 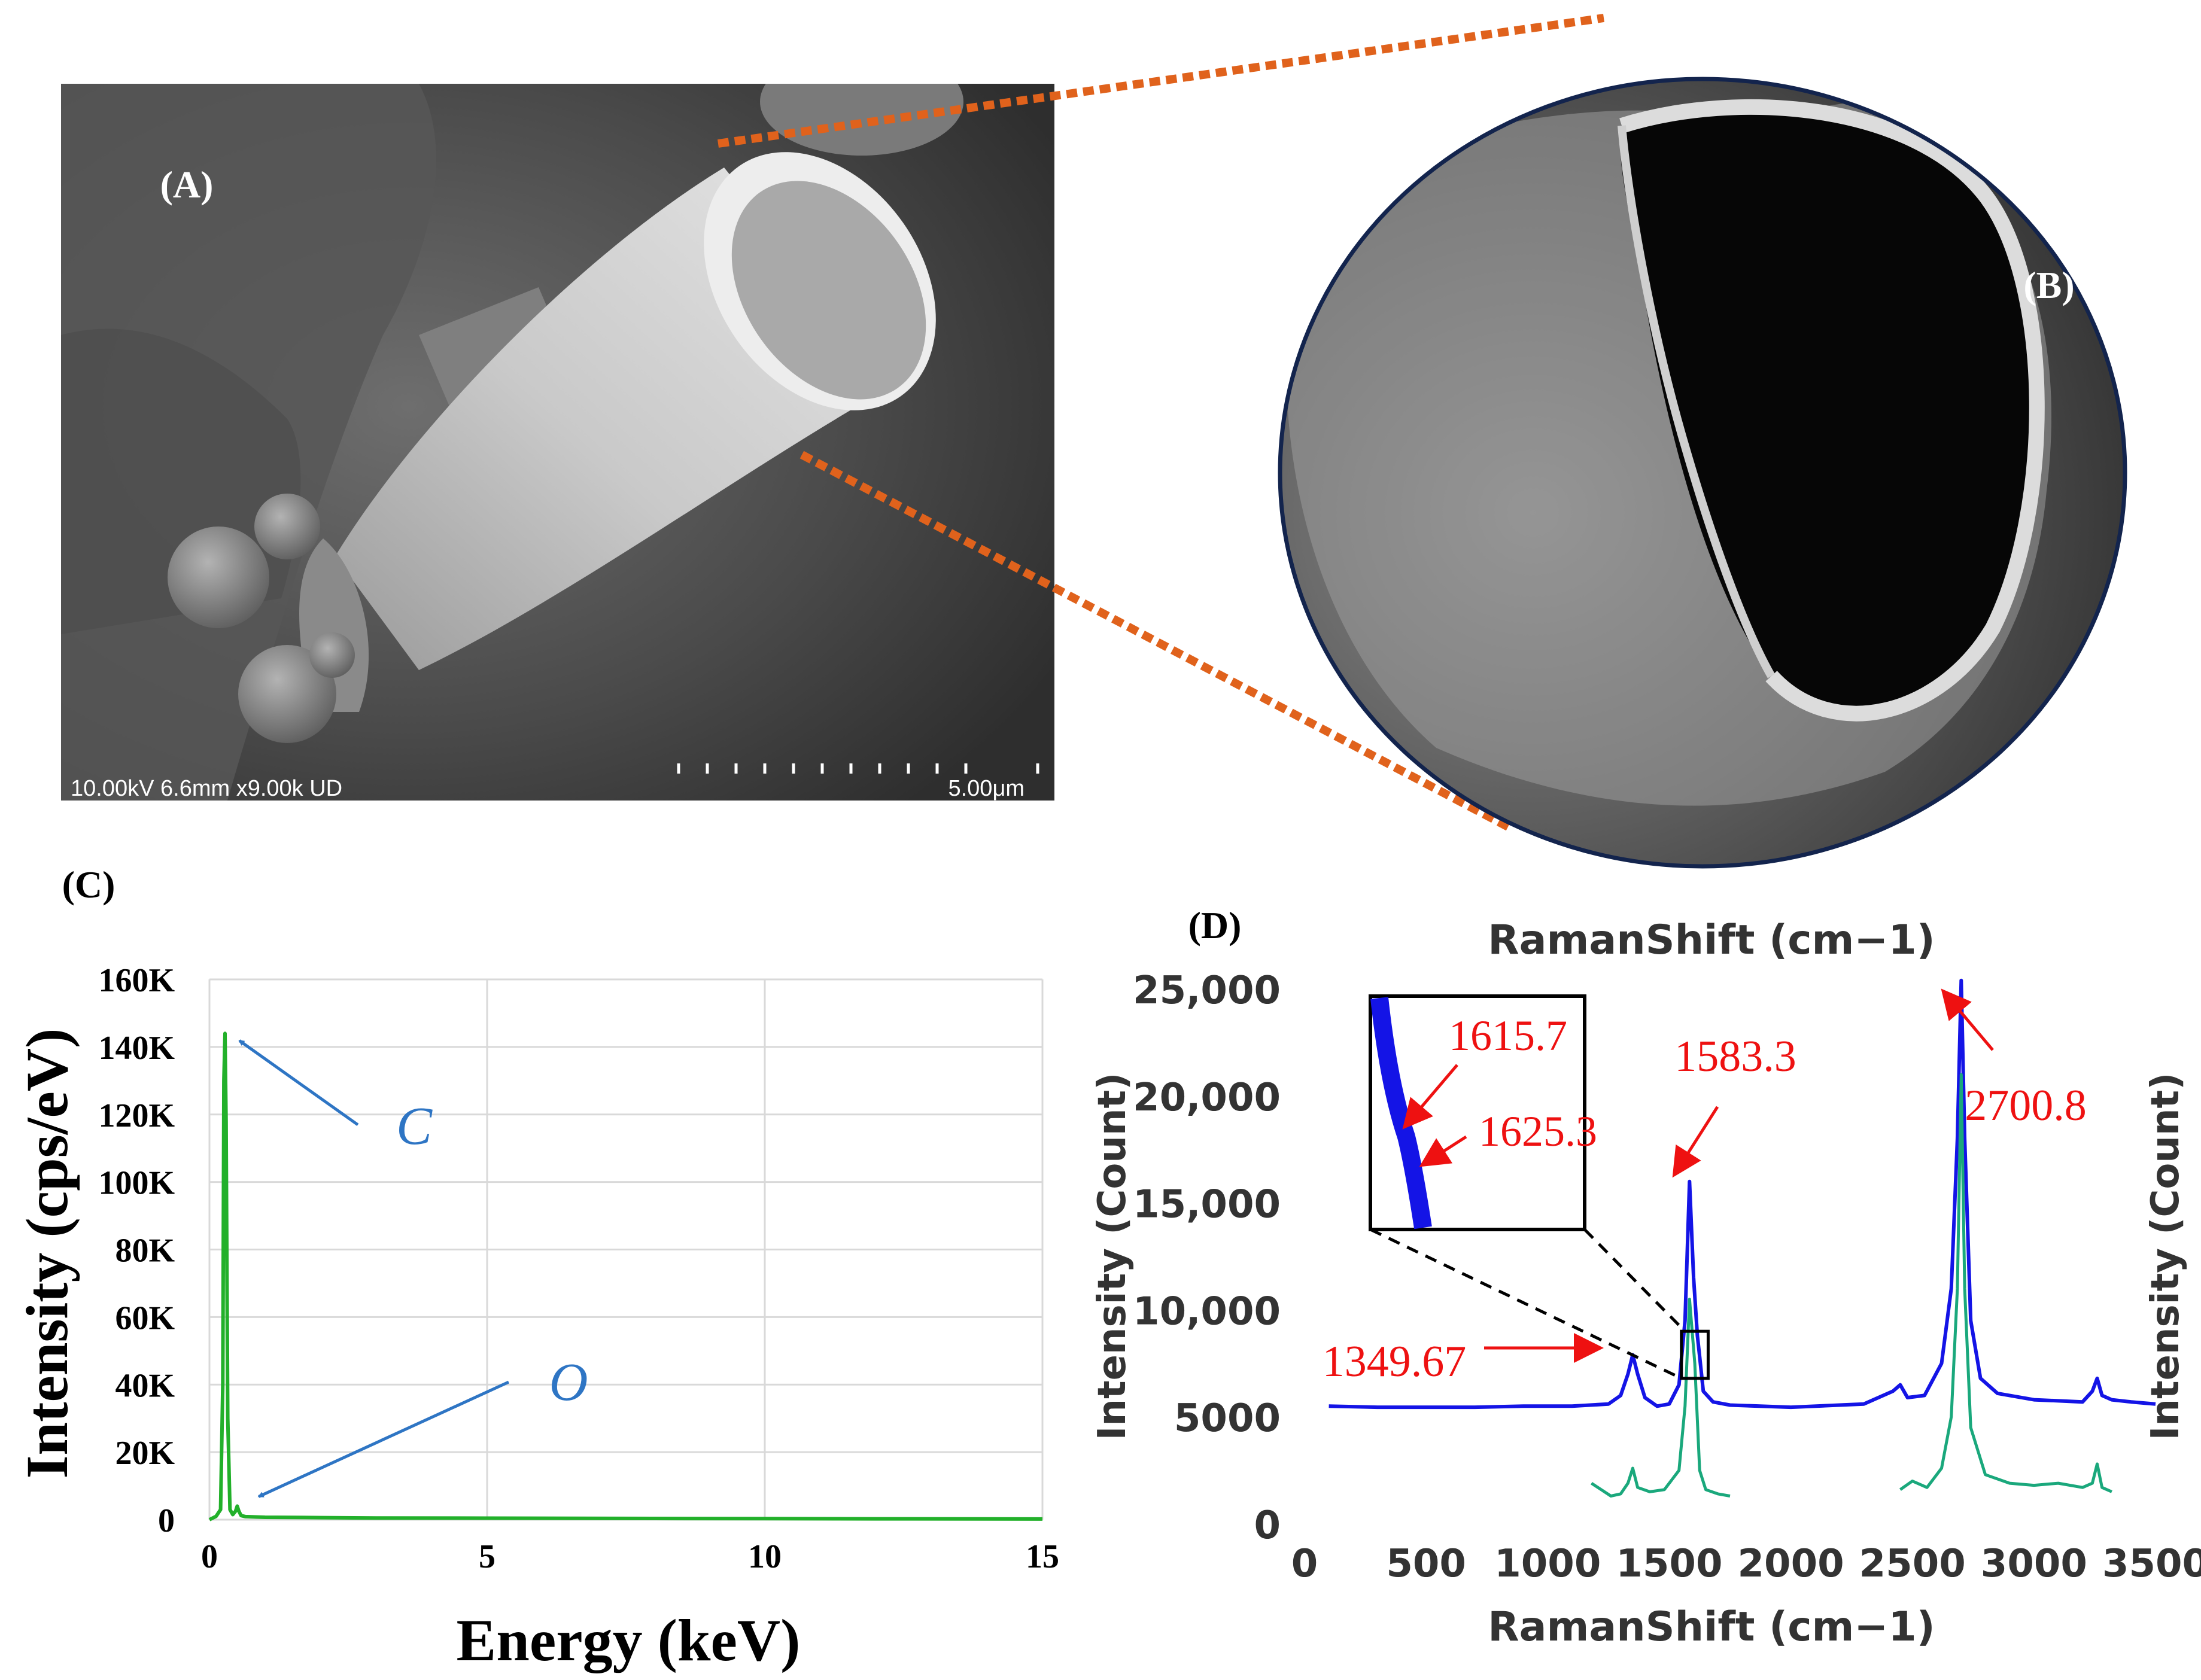 What do you see at coordinates (2151, 1564) in the screenshot?
I see `raman-x-tick-label: 3500` at bounding box center [2151, 1564].